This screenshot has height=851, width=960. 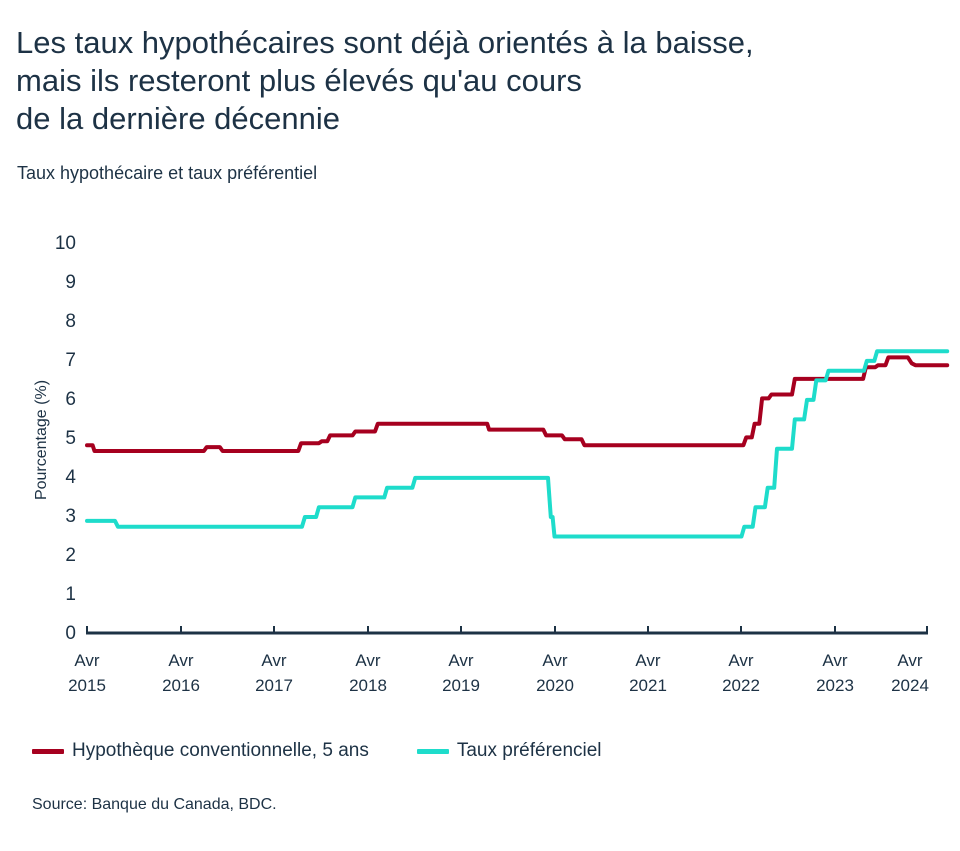 I want to click on y-tick-label: 7, so click(x=70, y=360).